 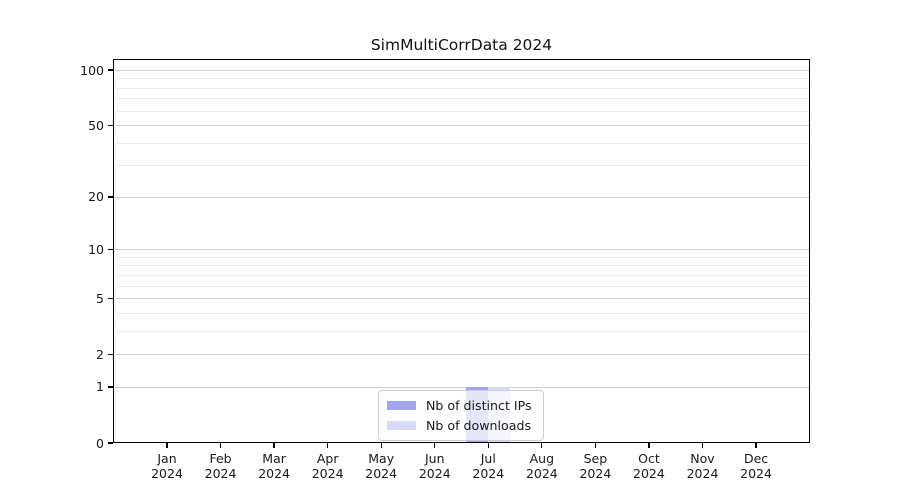 What do you see at coordinates (220, 458) in the screenshot?
I see `x-tick-month: Feb` at bounding box center [220, 458].